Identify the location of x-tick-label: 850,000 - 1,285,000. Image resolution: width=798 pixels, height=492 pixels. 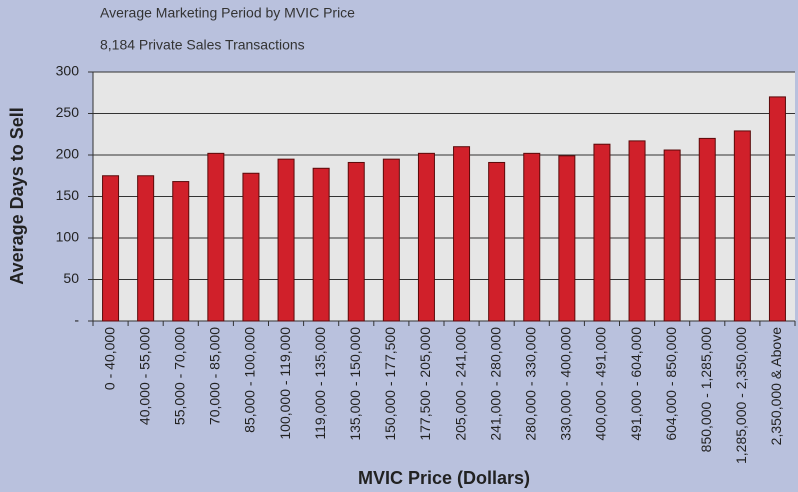
(706, 390).